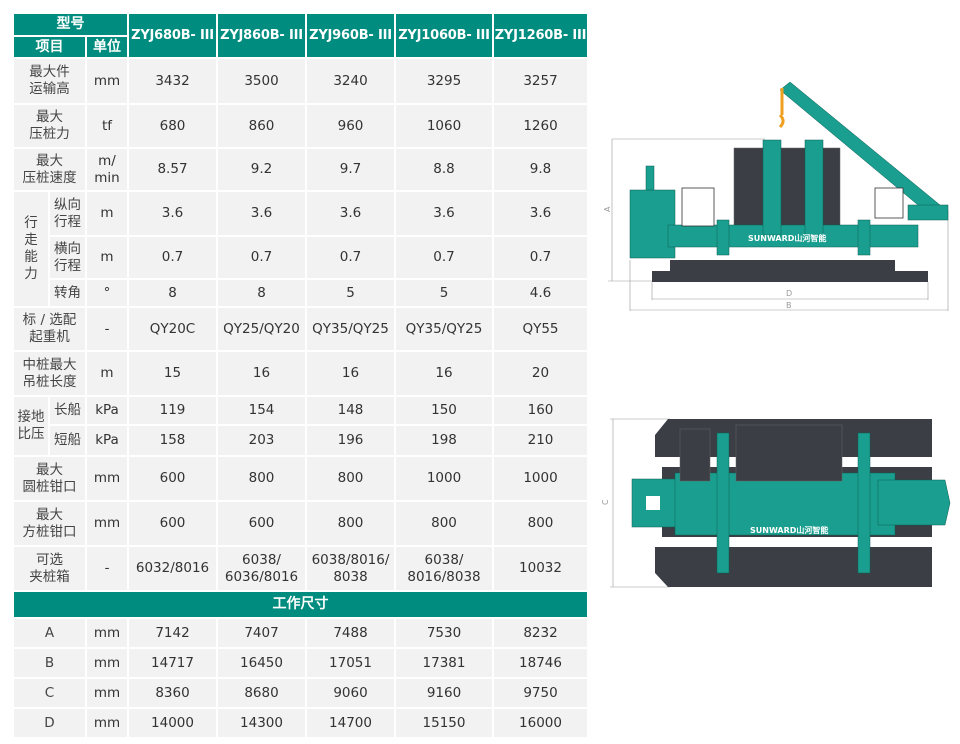 The image size is (960, 744). Describe the element at coordinates (444, 723) in the screenshot. I see `cell-value: 15150` at that location.